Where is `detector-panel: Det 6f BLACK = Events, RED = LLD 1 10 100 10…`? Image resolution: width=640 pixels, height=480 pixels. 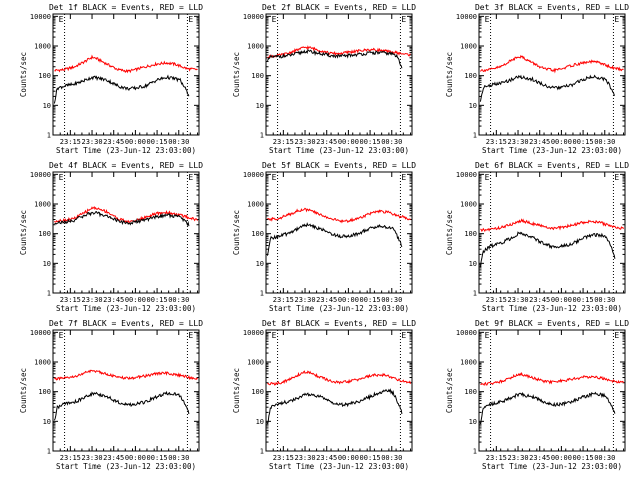 detector-panel: Det 6f BLACK = Events, RED = LLD 1 10 100 10… is located at coordinates (537, 237).